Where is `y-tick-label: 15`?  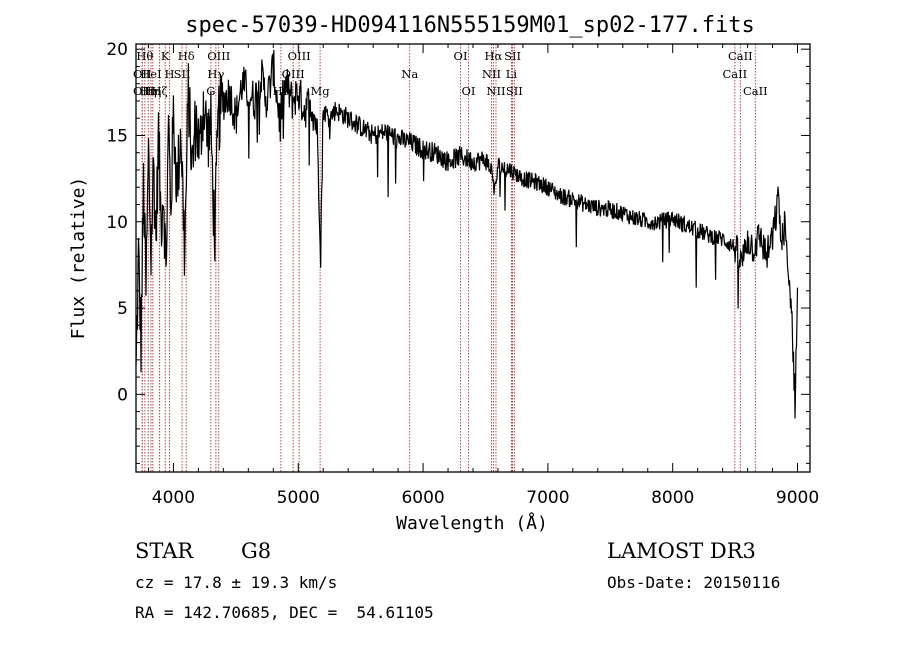 y-tick-label: 15 is located at coordinates (117, 136).